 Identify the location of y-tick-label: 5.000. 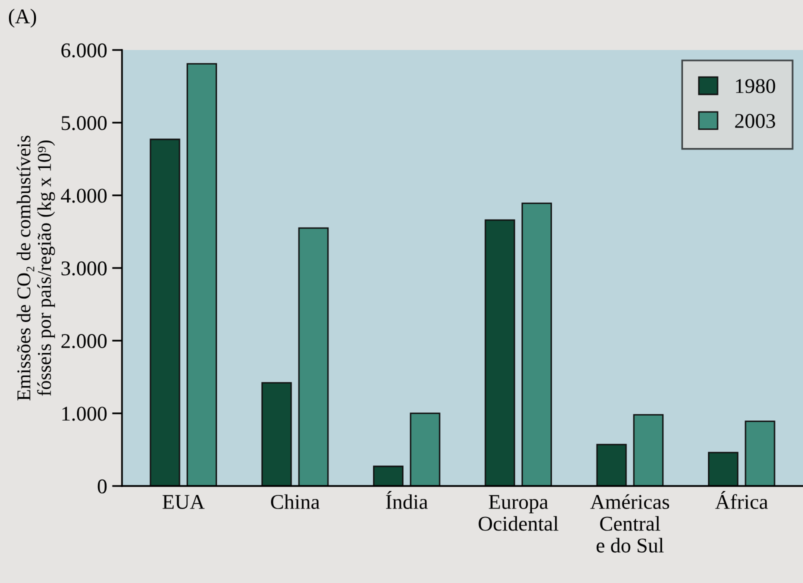
(84, 123).